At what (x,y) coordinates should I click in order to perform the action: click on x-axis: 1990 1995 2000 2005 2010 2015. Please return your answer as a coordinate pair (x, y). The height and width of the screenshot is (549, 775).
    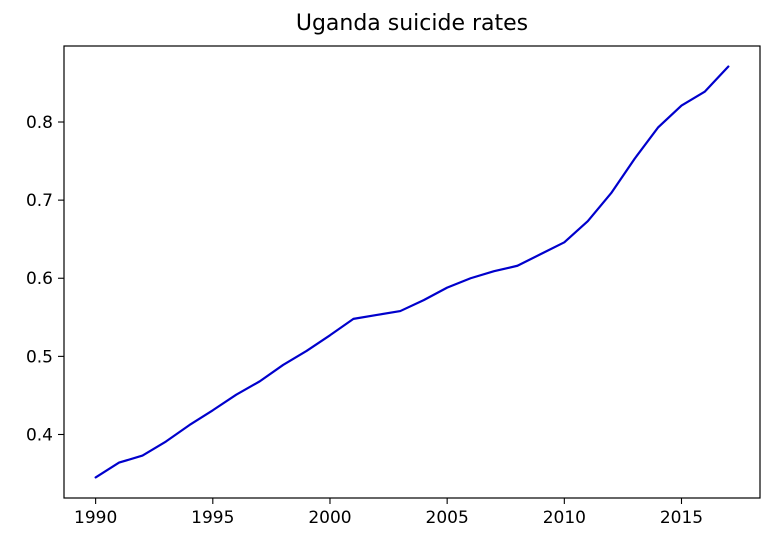
    Looking at the image, I should click on (388, 513).